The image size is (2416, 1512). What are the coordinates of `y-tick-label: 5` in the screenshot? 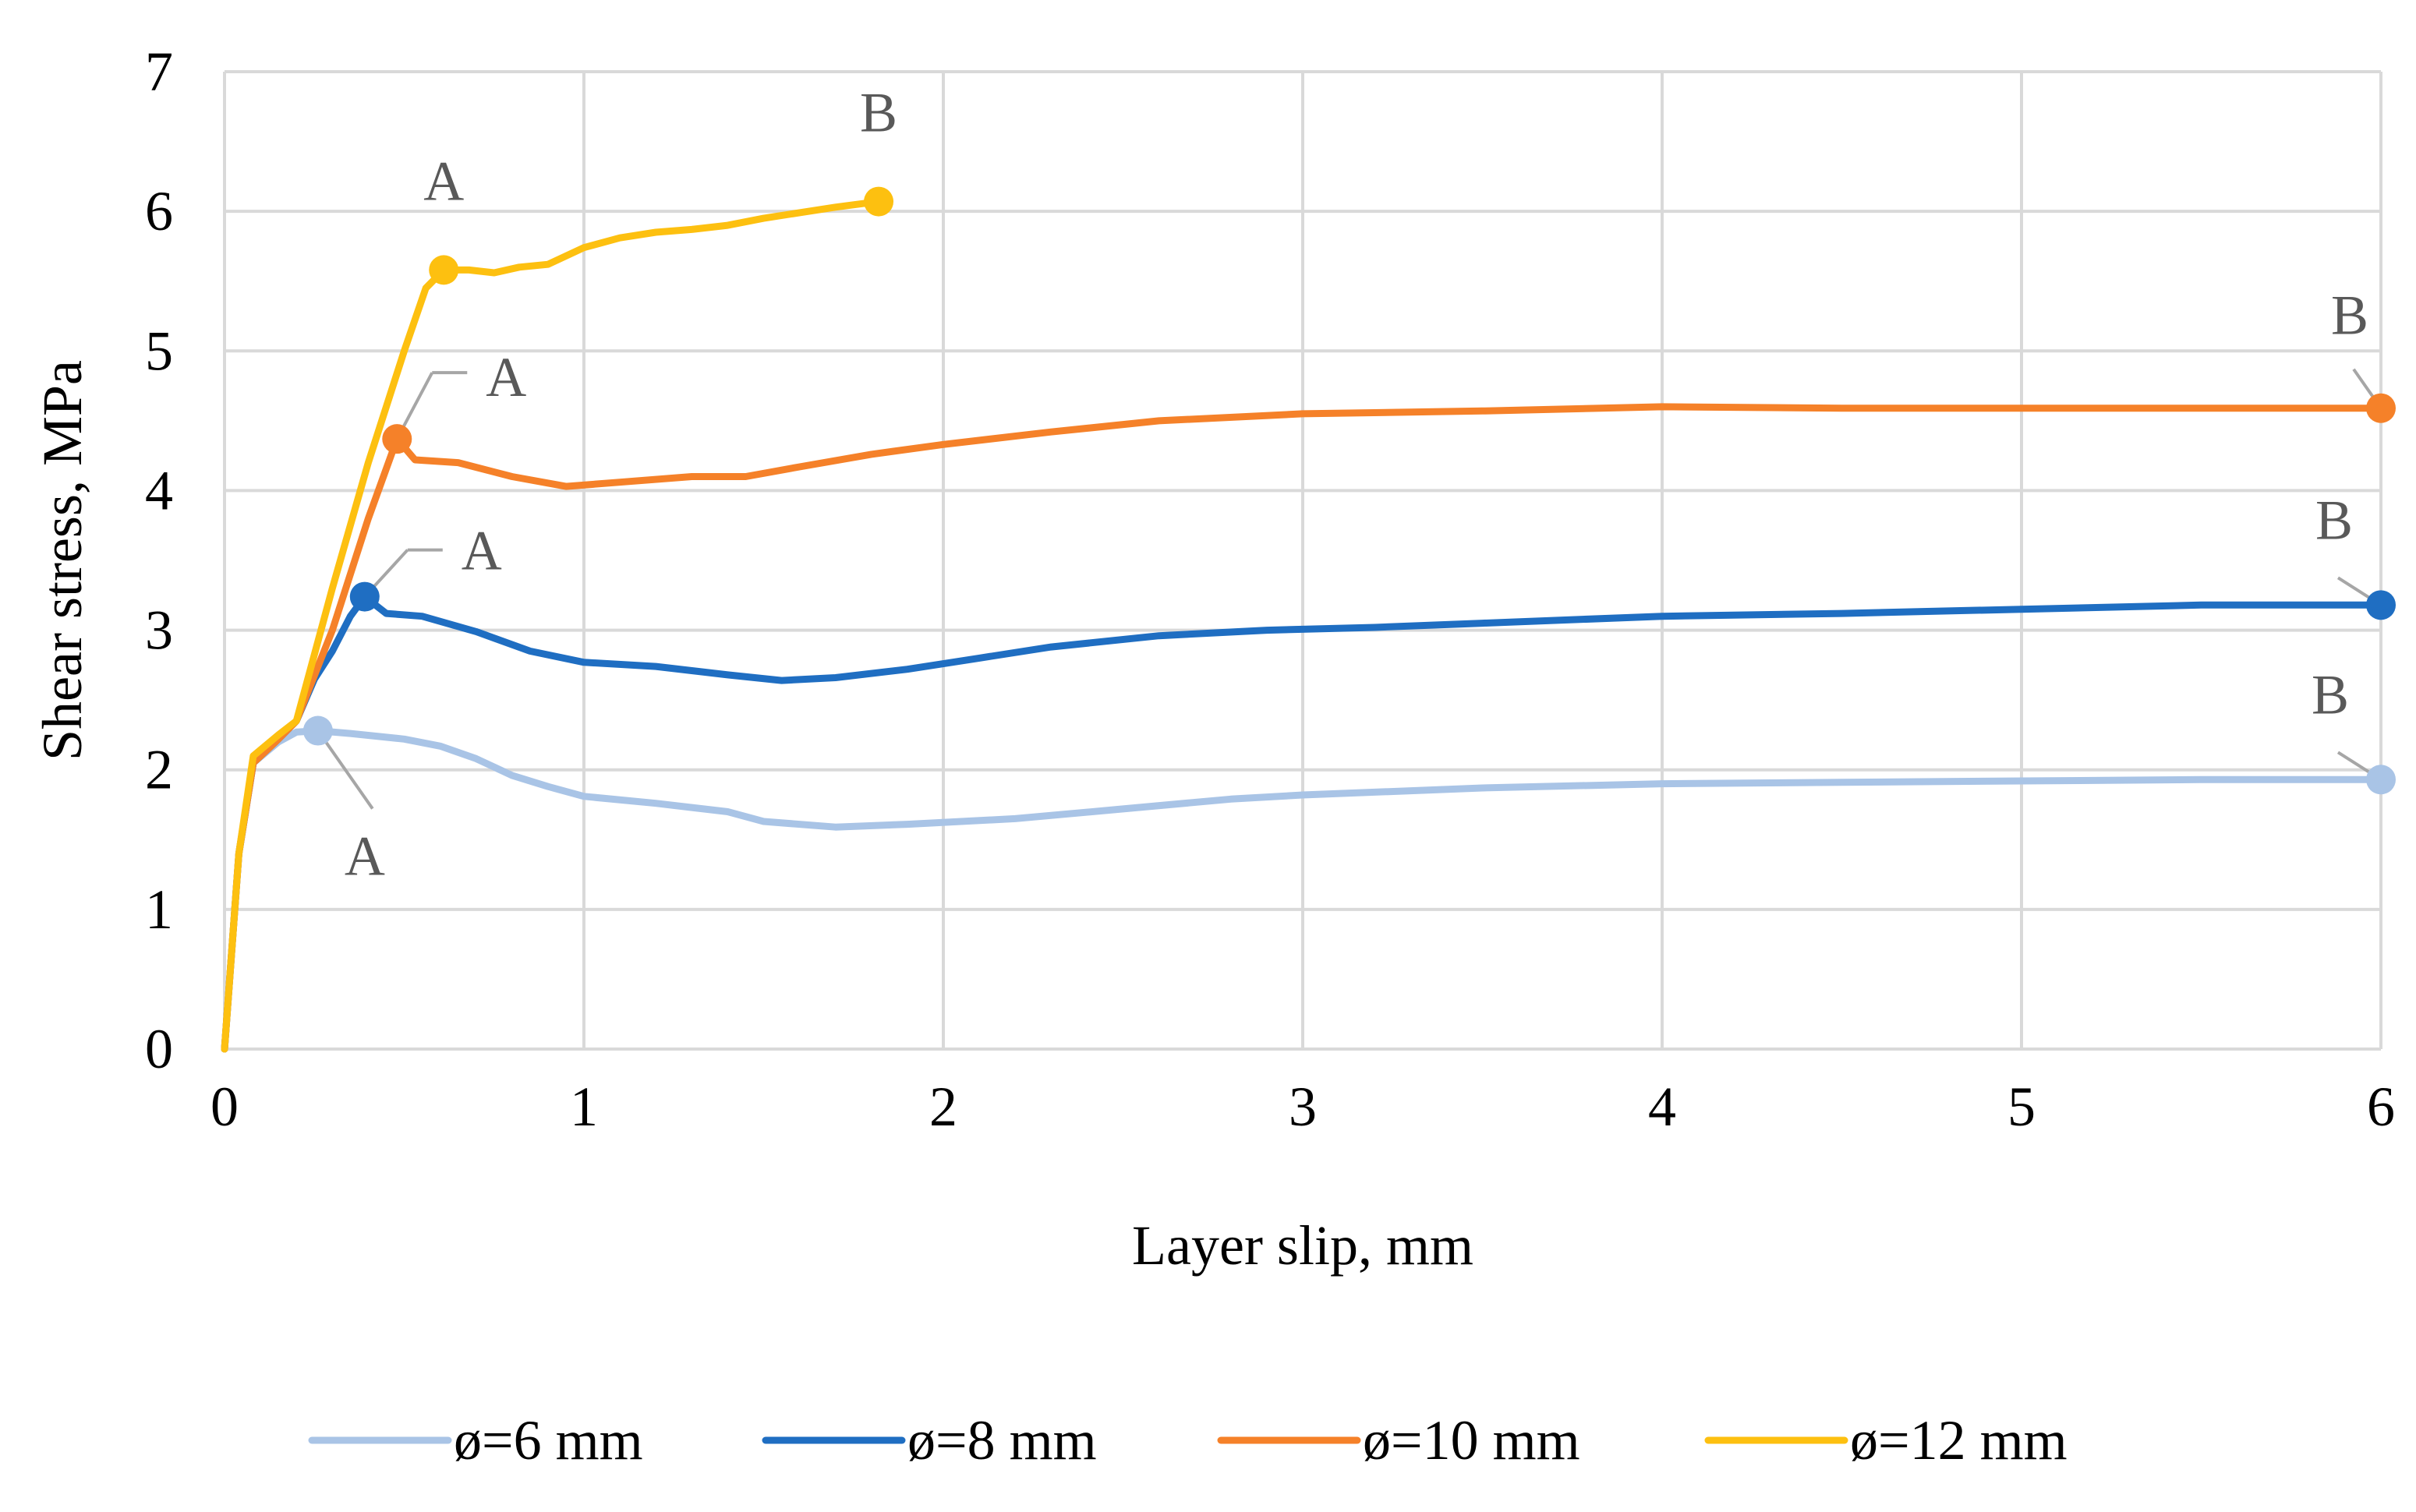 It's located at (159, 351).